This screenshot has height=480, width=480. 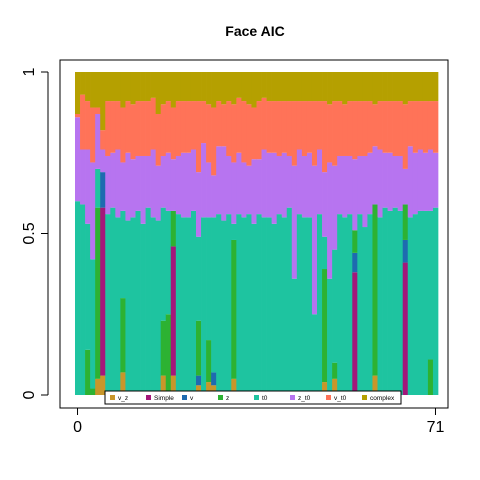 What do you see at coordinates (253, 397) in the screenshot?
I see `legend-box` at bounding box center [253, 397].